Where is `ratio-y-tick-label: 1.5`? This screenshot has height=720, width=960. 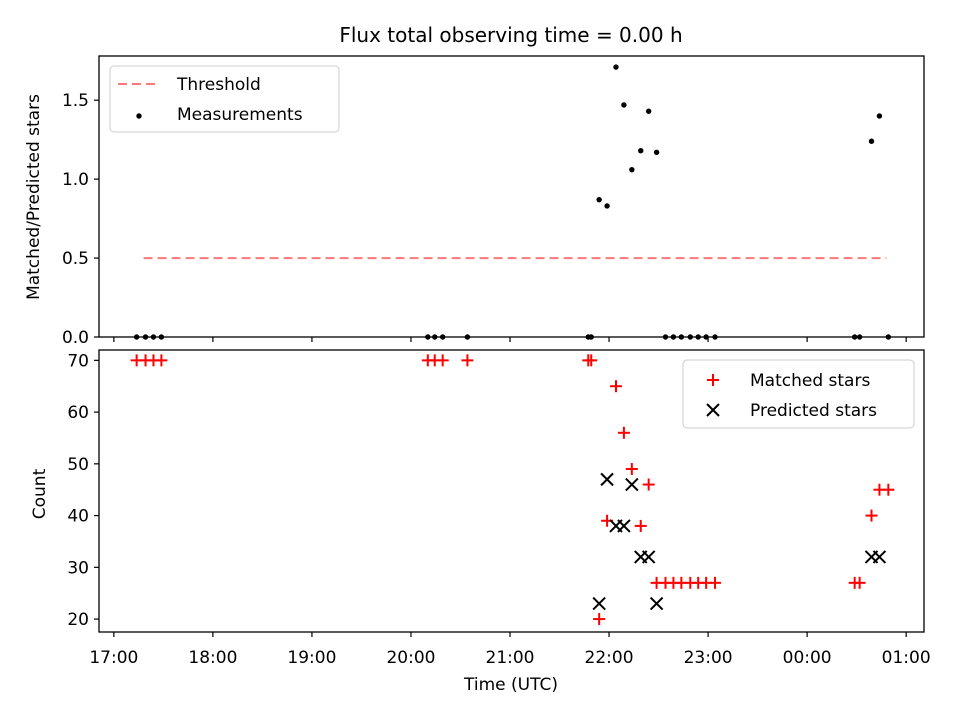
ratio-y-tick-label: 1.5 is located at coordinates (75, 101).